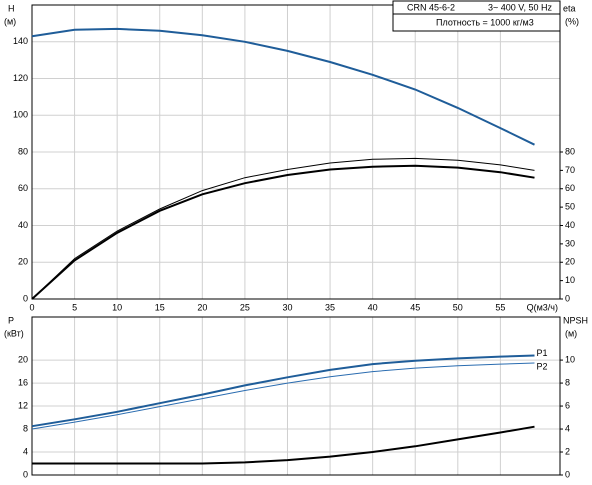 The width and height of the screenshot is (592, 485). What do you see at coordinates (25, 451) in the screenshot?
I see `y-tick-label: 4` at bounding box center [25, 451].